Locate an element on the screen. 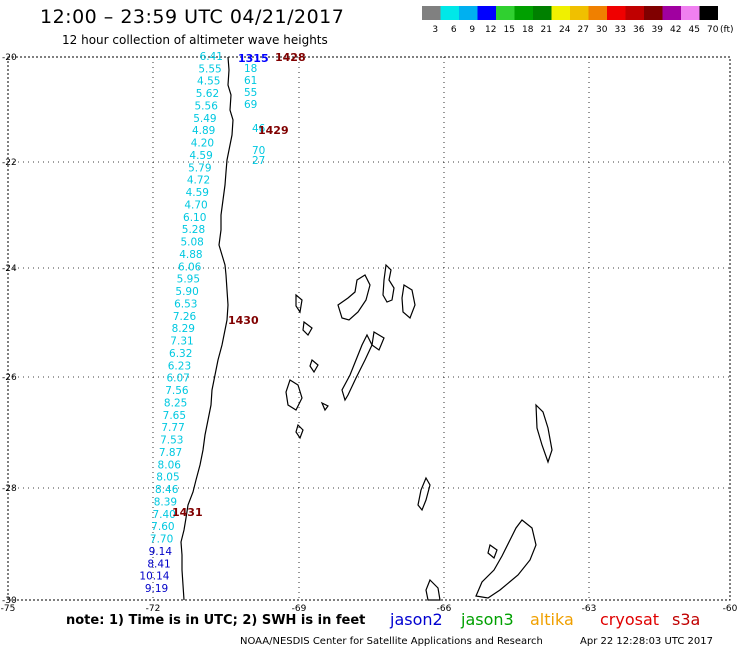 The image size is (740, 650). wave-height-label: 8.05 is located at coordinates (167, 478).